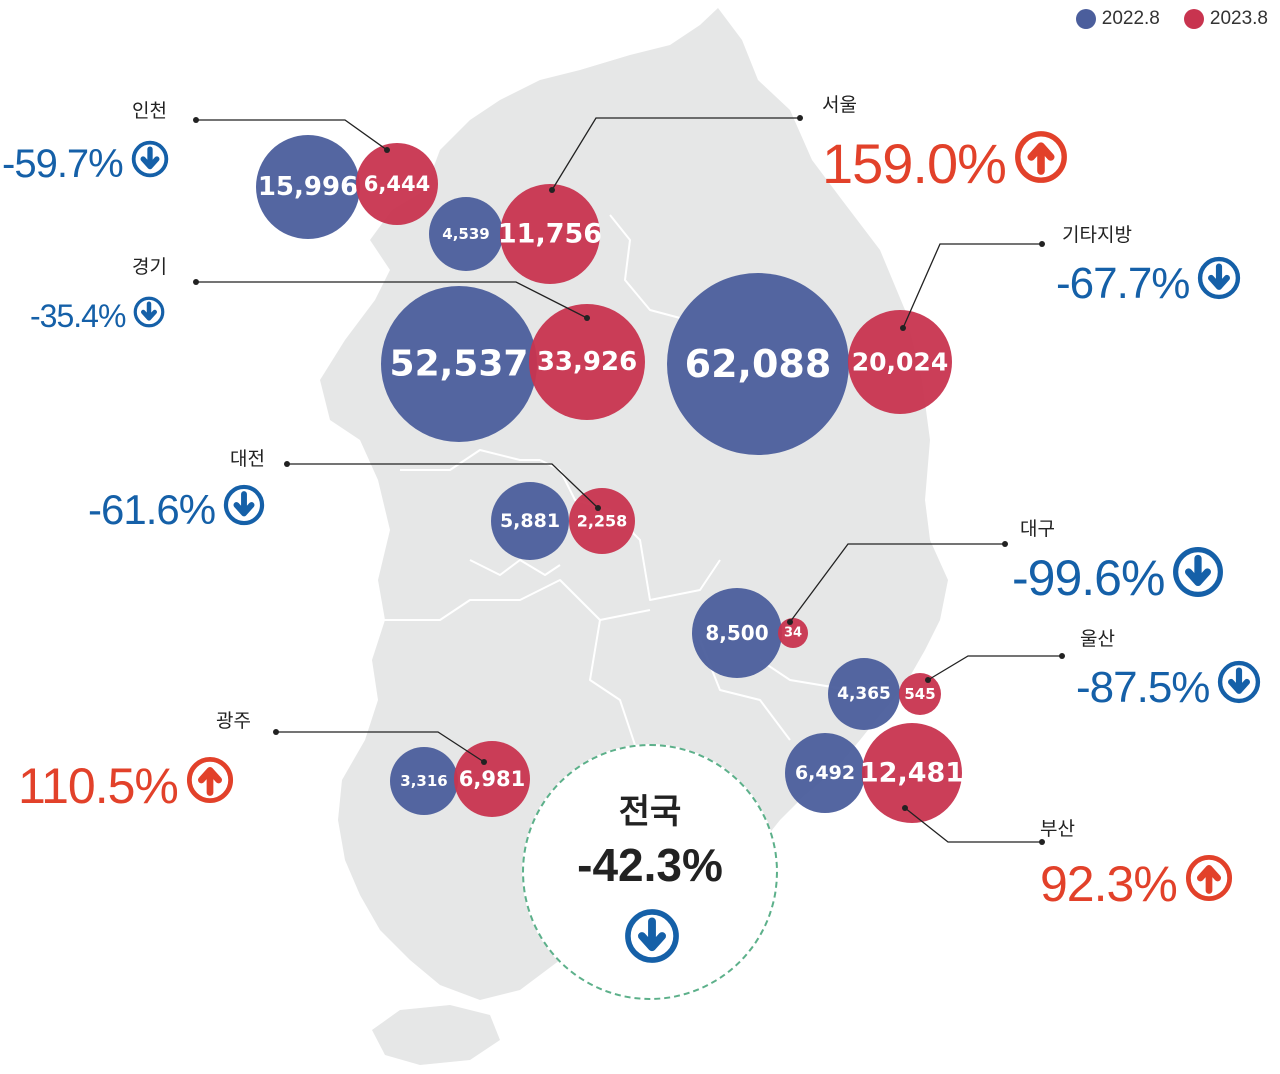  What do you see at coordinates (1171, 19) in the screenshot?
I see `legend: 2022.8 2023.8` at bounding box center [1171, 19].